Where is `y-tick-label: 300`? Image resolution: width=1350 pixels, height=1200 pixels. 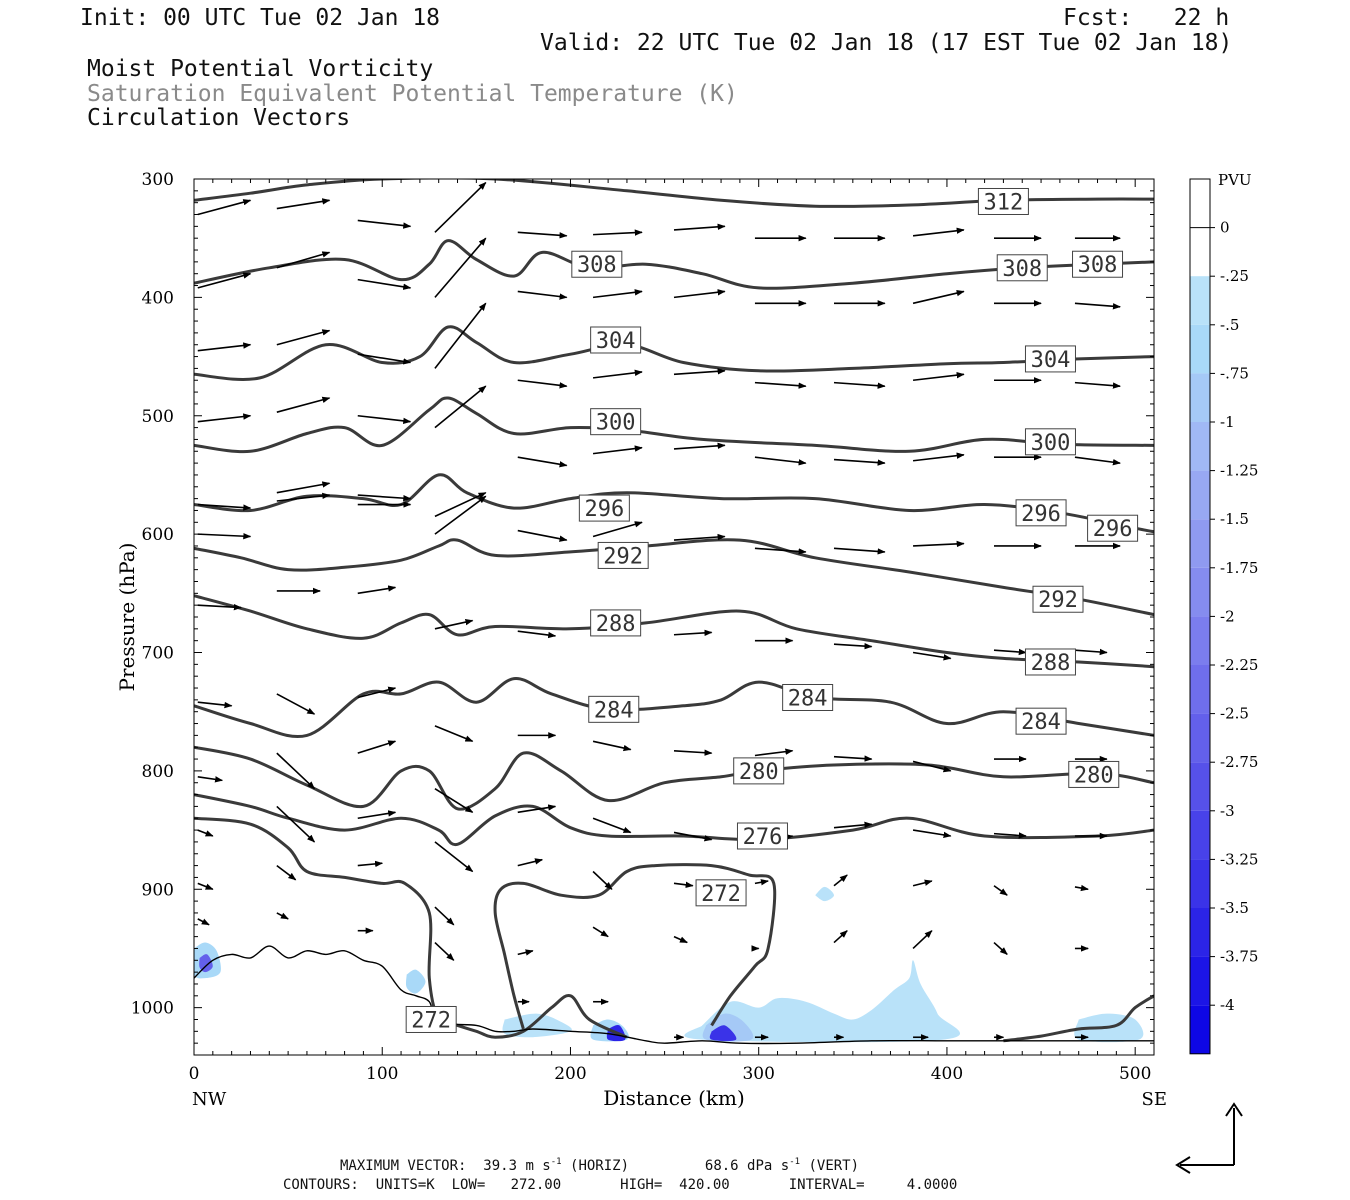
y-tick-label: 300 is located at coordinates (158, 180).